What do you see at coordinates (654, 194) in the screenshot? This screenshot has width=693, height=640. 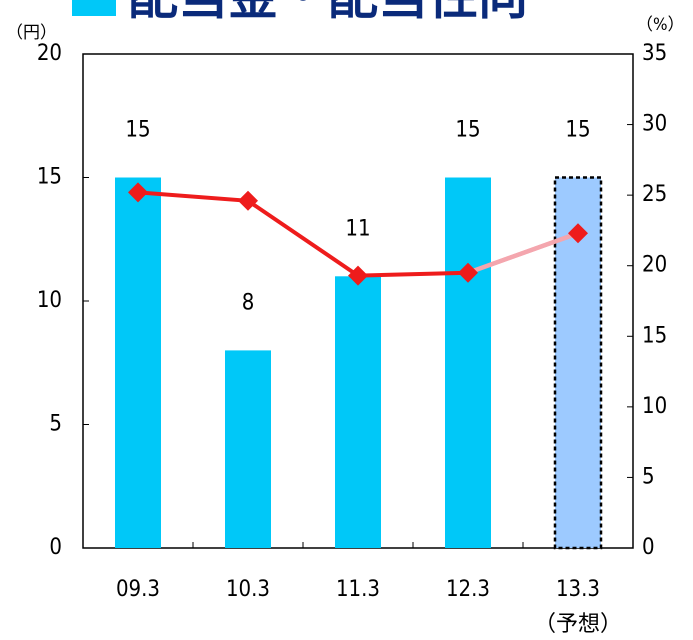 I see `y2-tick-label: 25` at bounding box center [654, 194].